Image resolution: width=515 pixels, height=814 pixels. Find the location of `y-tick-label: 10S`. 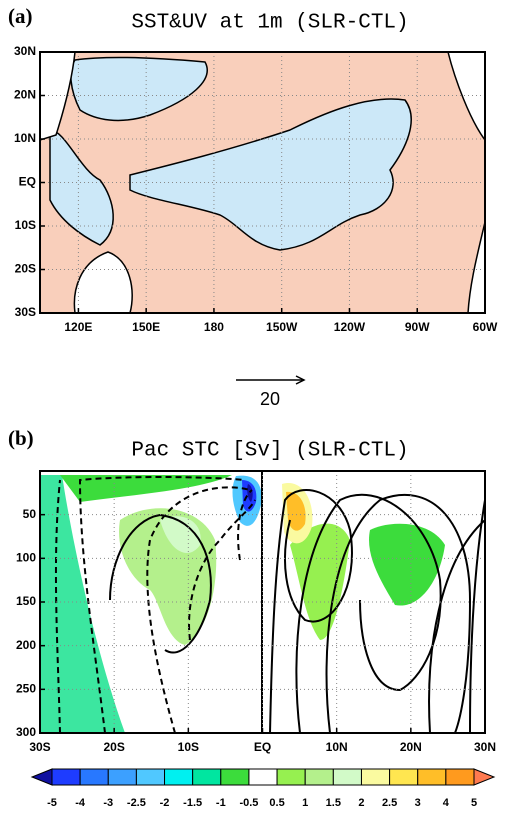

y-tick-label: 10S is located at coordinates (25, 225).